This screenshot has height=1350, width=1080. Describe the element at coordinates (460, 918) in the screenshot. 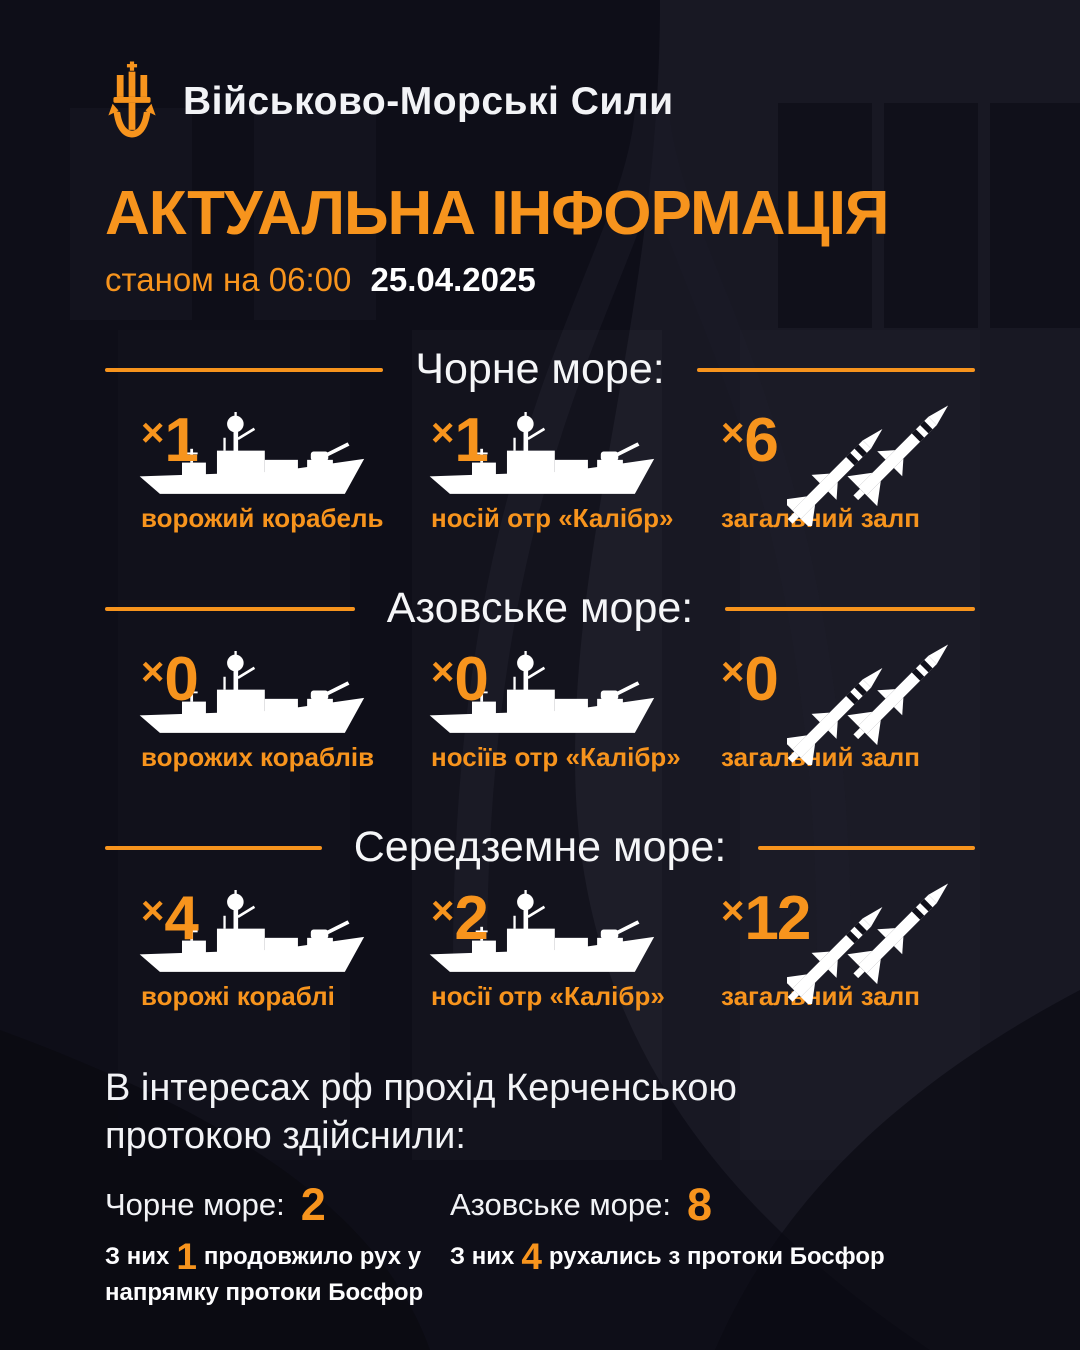

I see `stat-count: × 2` at that location.